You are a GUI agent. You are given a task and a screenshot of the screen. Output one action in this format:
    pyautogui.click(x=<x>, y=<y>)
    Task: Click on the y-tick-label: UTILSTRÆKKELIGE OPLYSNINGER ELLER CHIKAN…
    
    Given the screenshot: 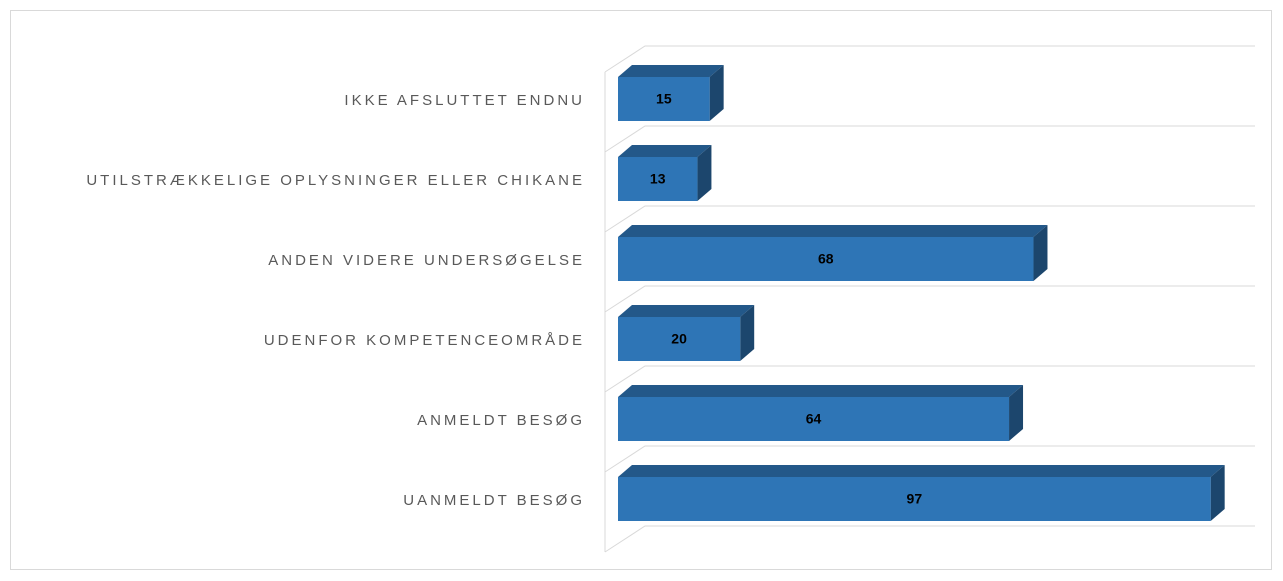 What is the action you would take?
    pyautogui.click(x=335, y=180)
    